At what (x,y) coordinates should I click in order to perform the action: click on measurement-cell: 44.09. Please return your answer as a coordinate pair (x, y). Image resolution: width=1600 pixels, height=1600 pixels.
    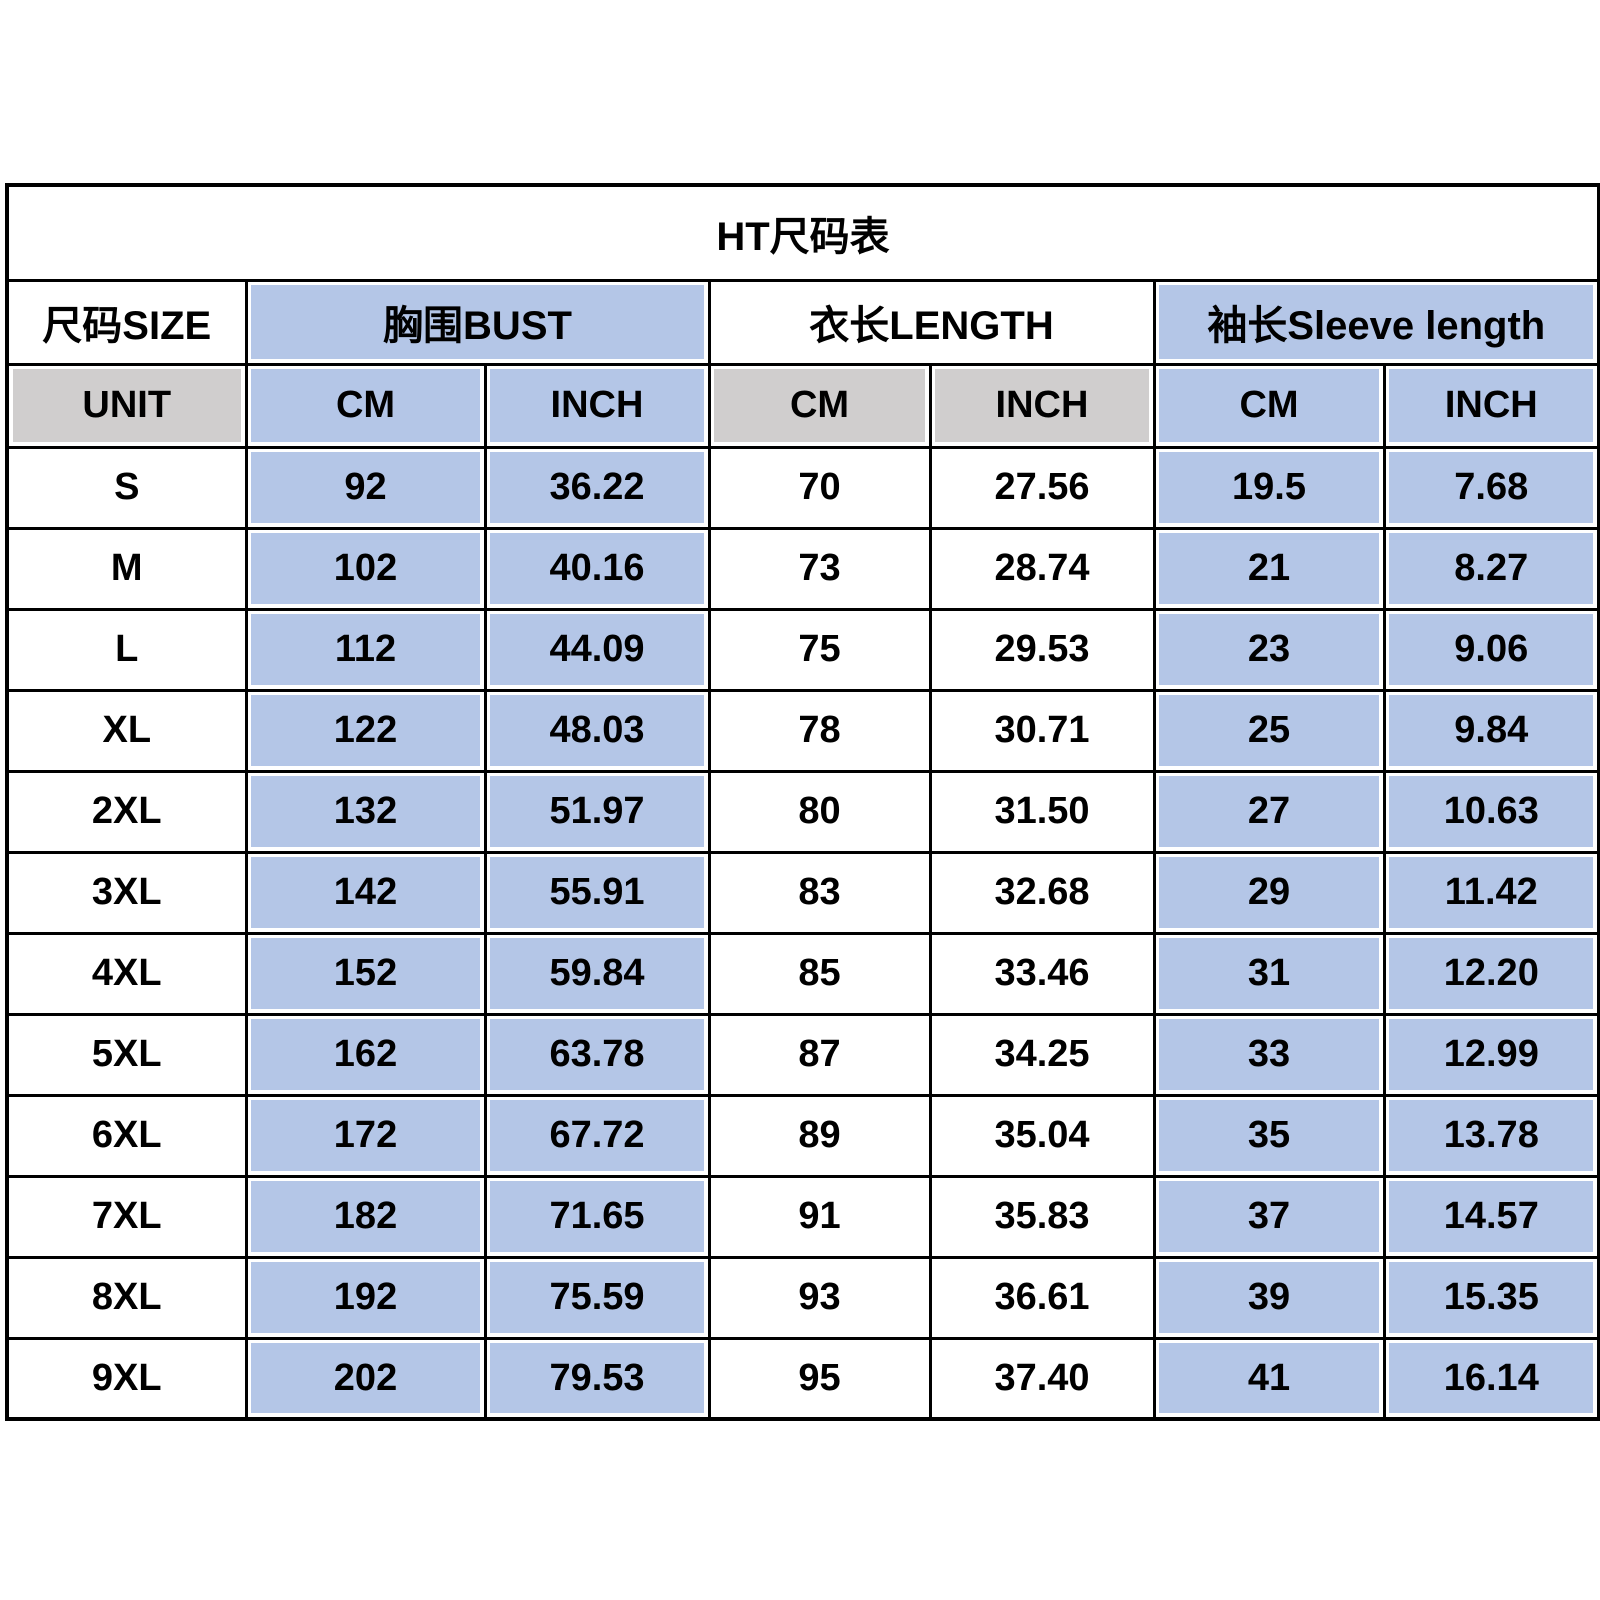
    Looking at the image, I should click on (597, 649).